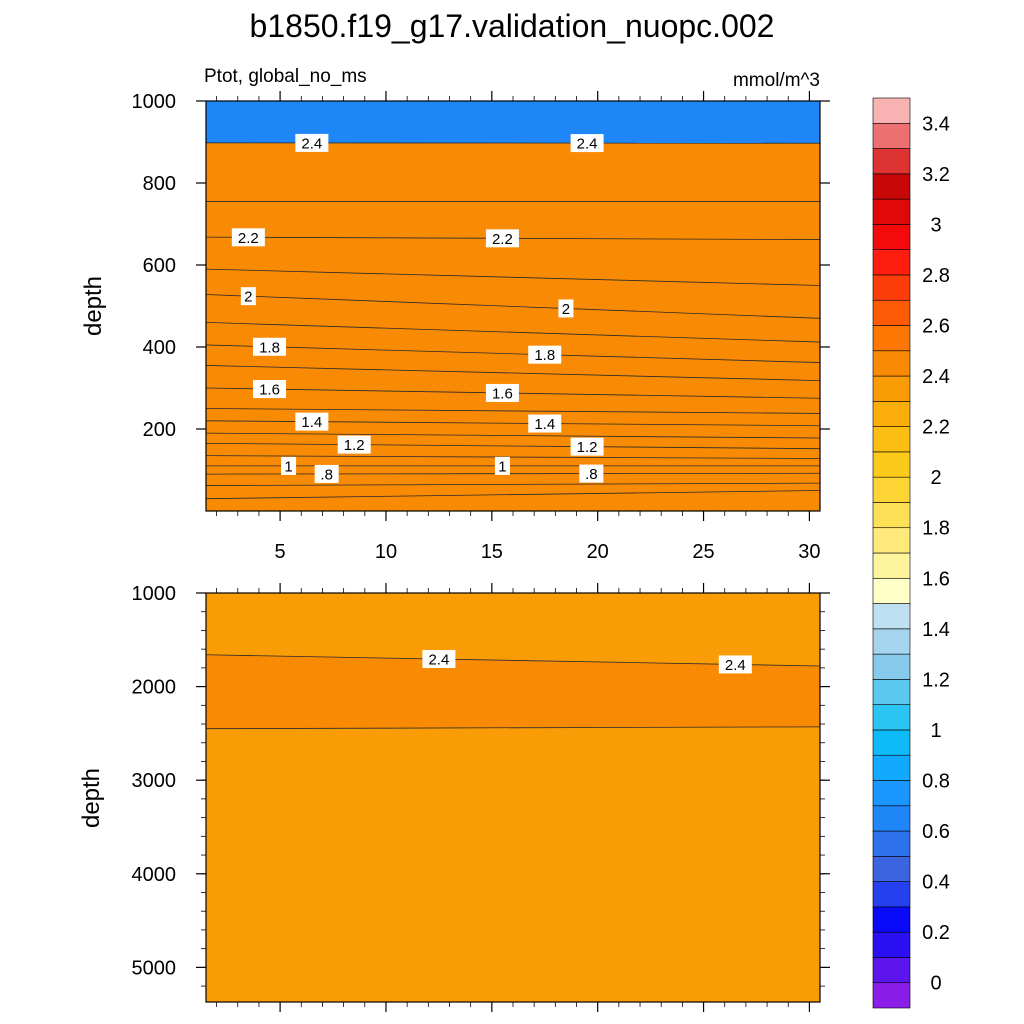 Image resolution: width=1024 pixels, height=1024 pixels. Describe the element at coordinates (154, 688) in the screenshot. I see `bottom-ytick-label: 2000` at that location.